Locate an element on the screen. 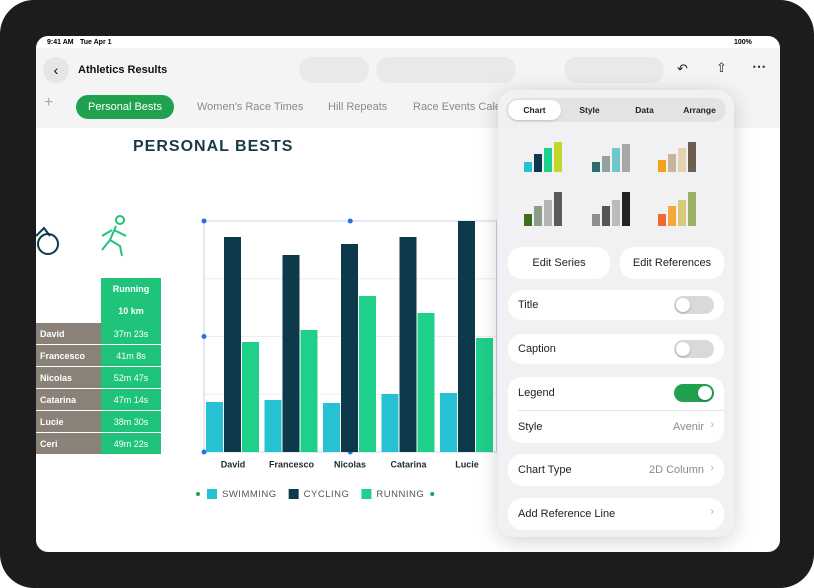  row-time: 47m 14s is located at coordinates (131, 400).